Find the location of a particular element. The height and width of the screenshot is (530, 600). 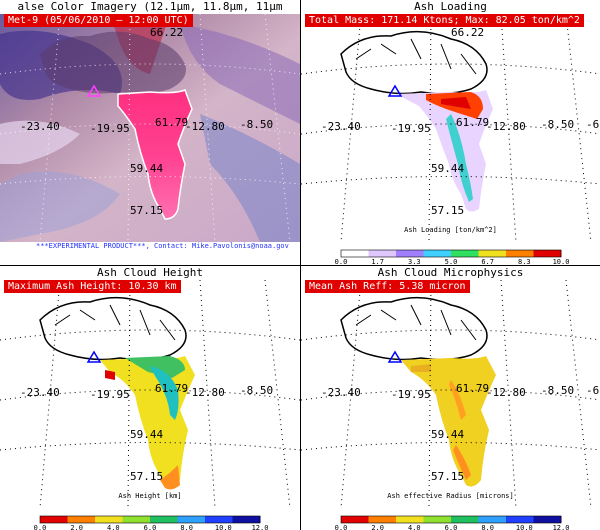

ash-microphysics-info: Mean Ash Reff: 5.38 micron is located at coordinates (387, 286).